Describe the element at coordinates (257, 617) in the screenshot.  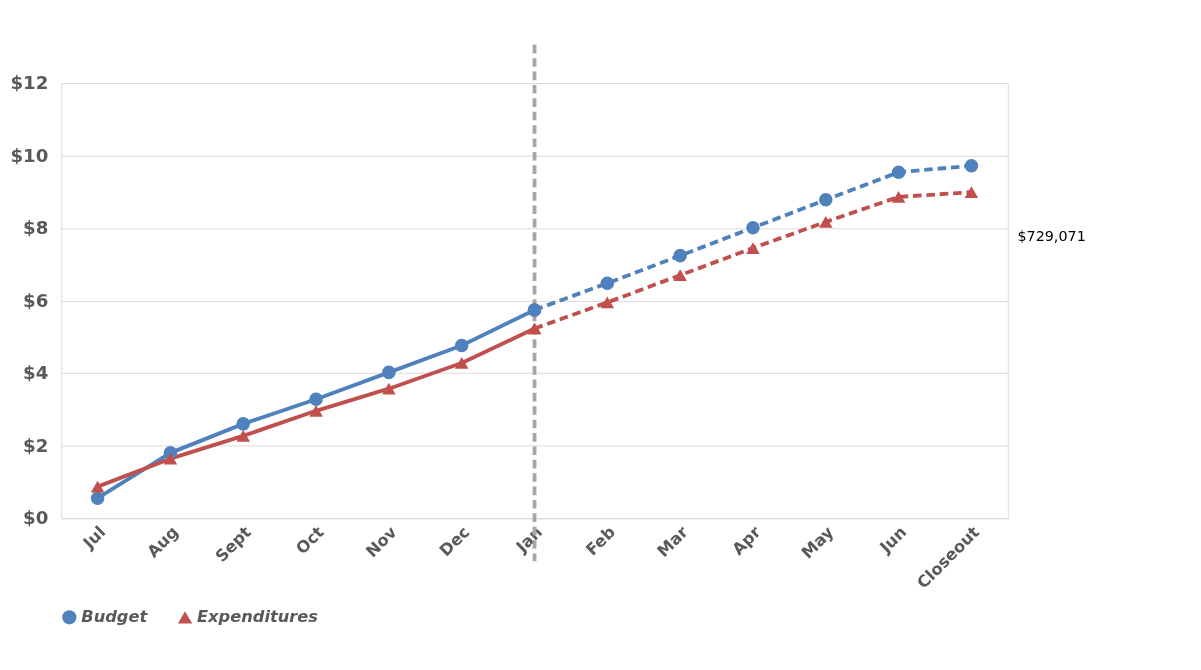
I see `legend-label: Expenditures` at that location.